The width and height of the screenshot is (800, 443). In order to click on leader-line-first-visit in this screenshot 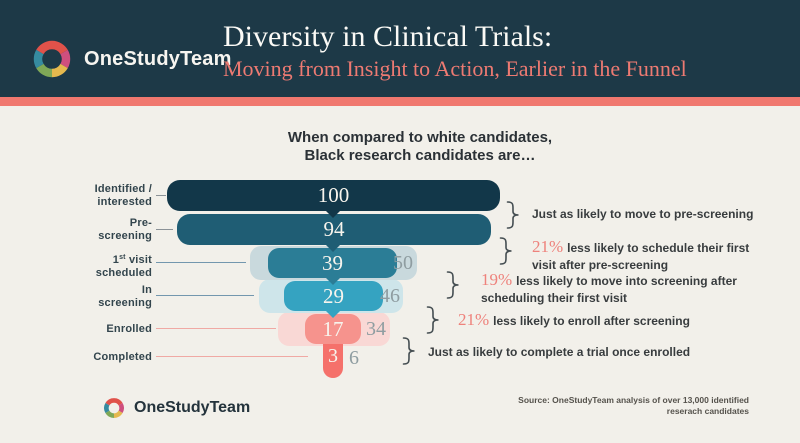, I will do `click(201, 262)`.